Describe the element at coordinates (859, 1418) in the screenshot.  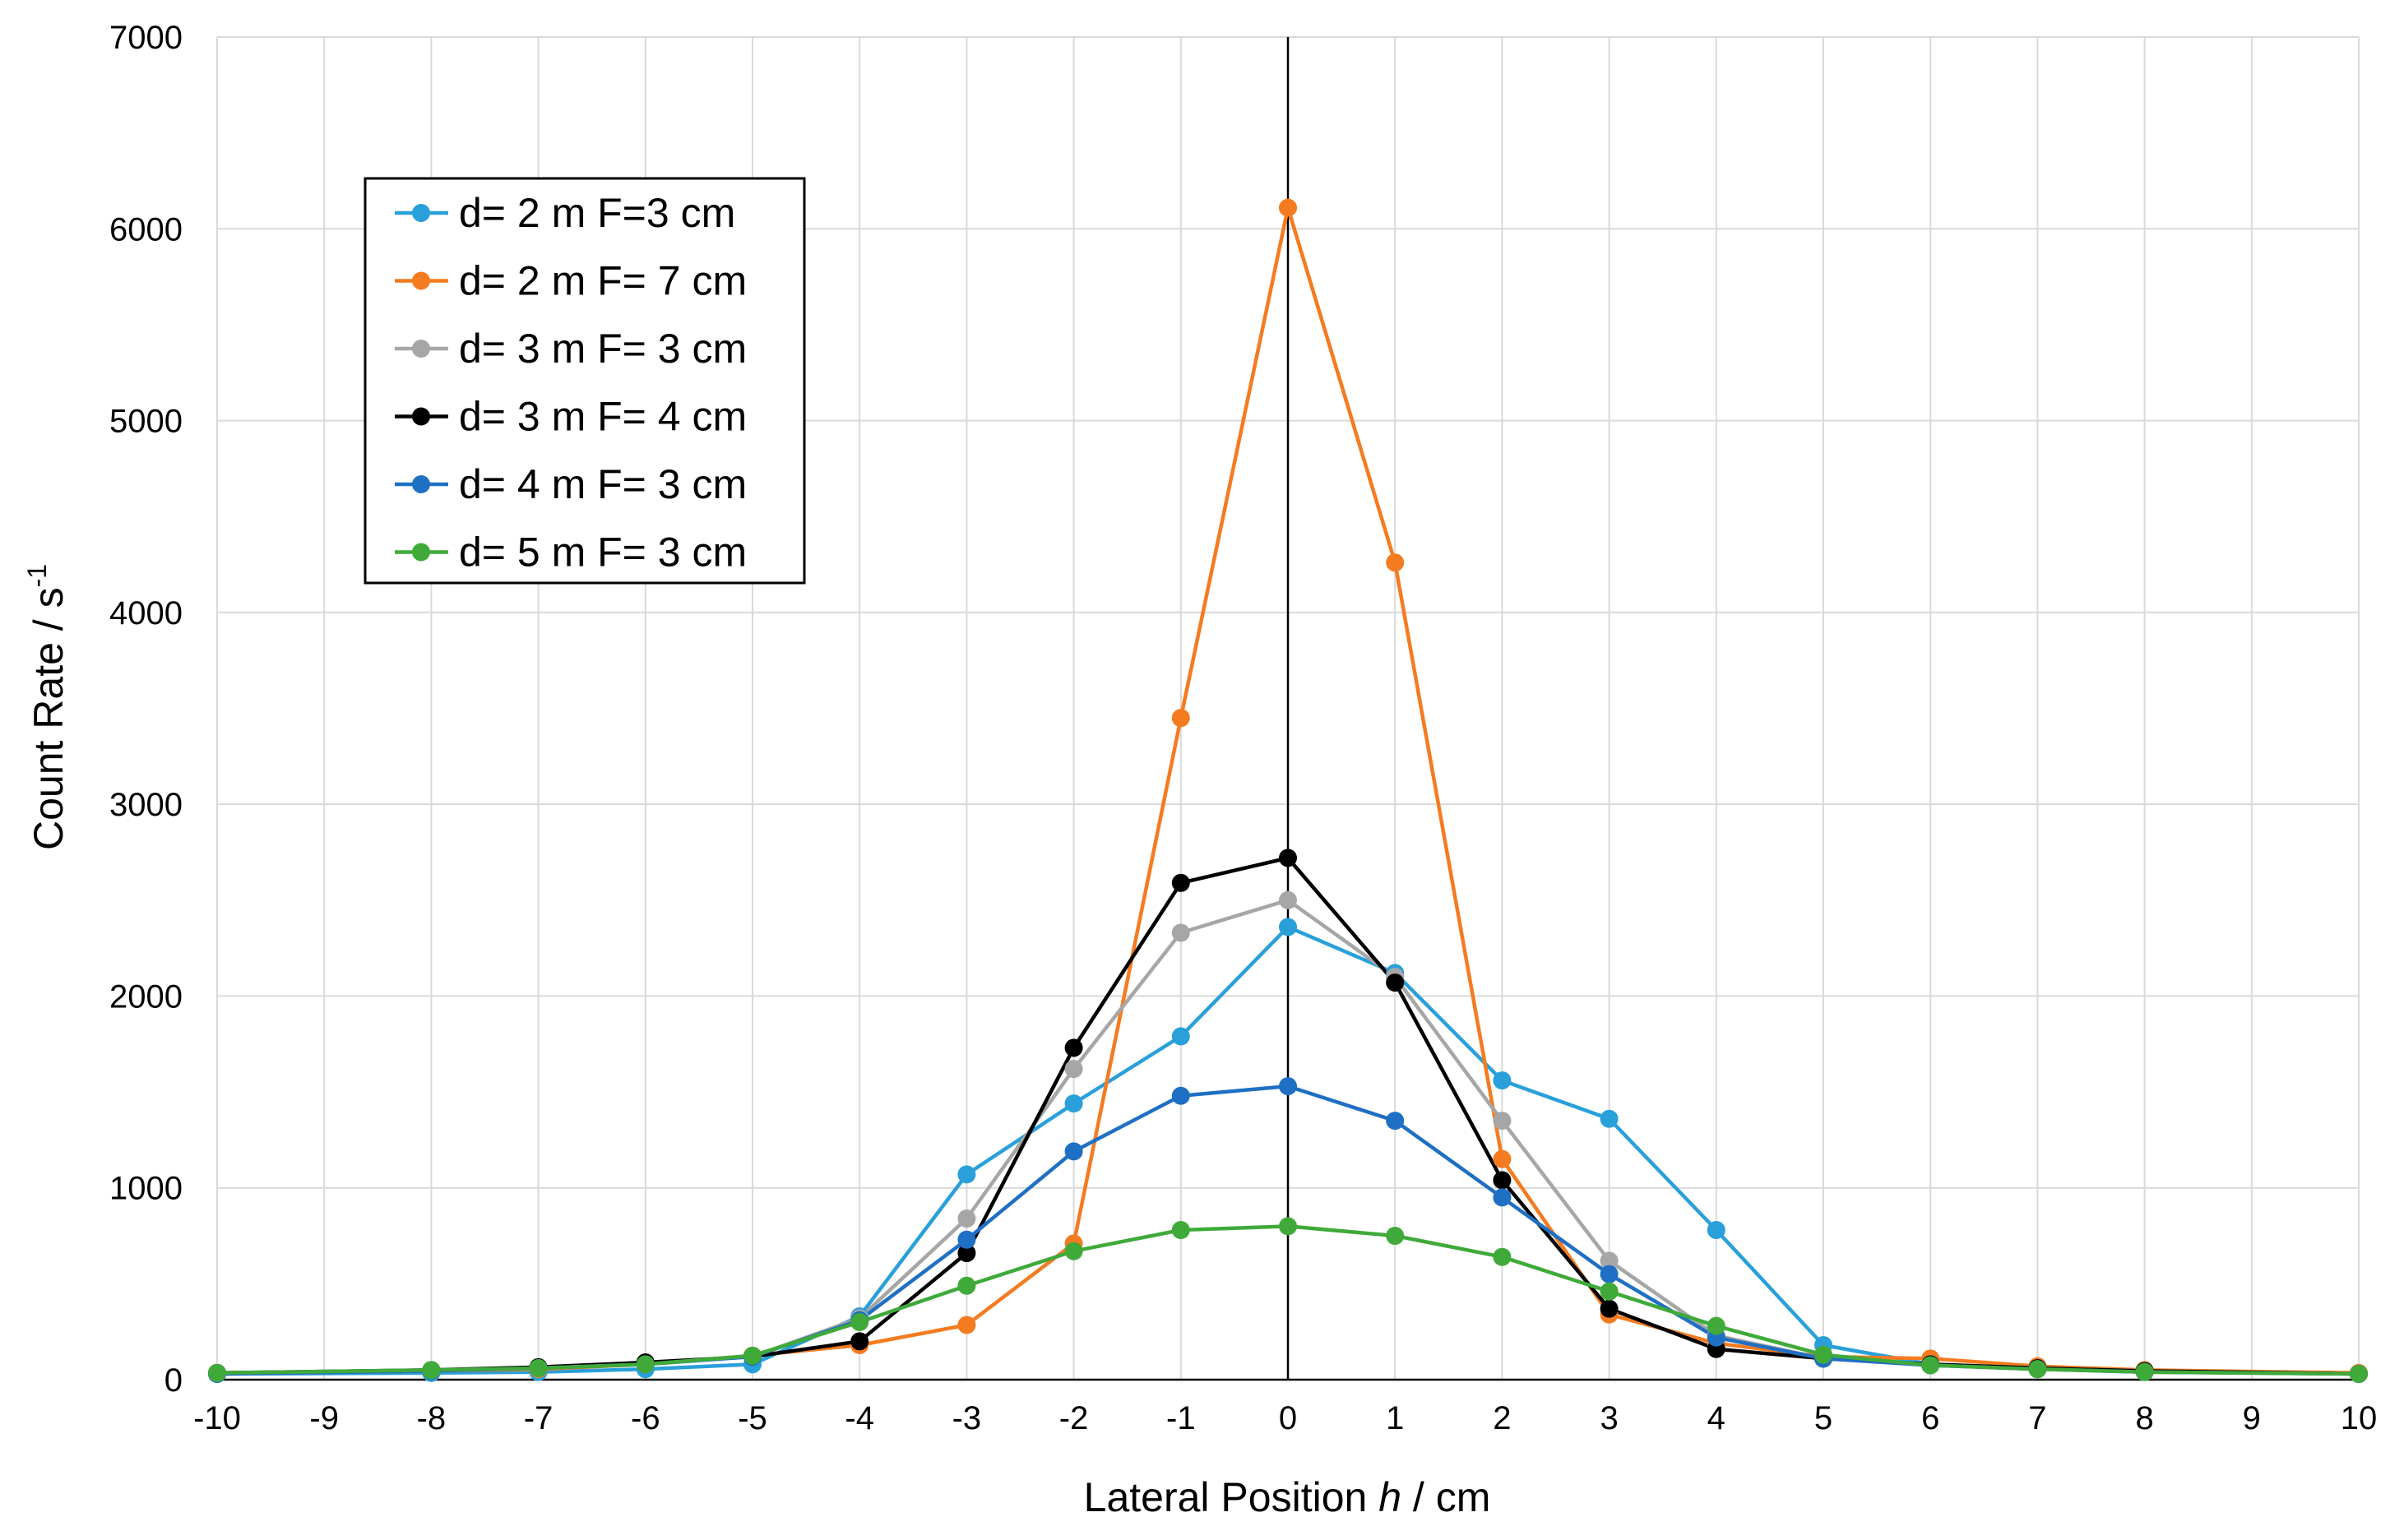
I see `x-tick-label: -4` at that location.